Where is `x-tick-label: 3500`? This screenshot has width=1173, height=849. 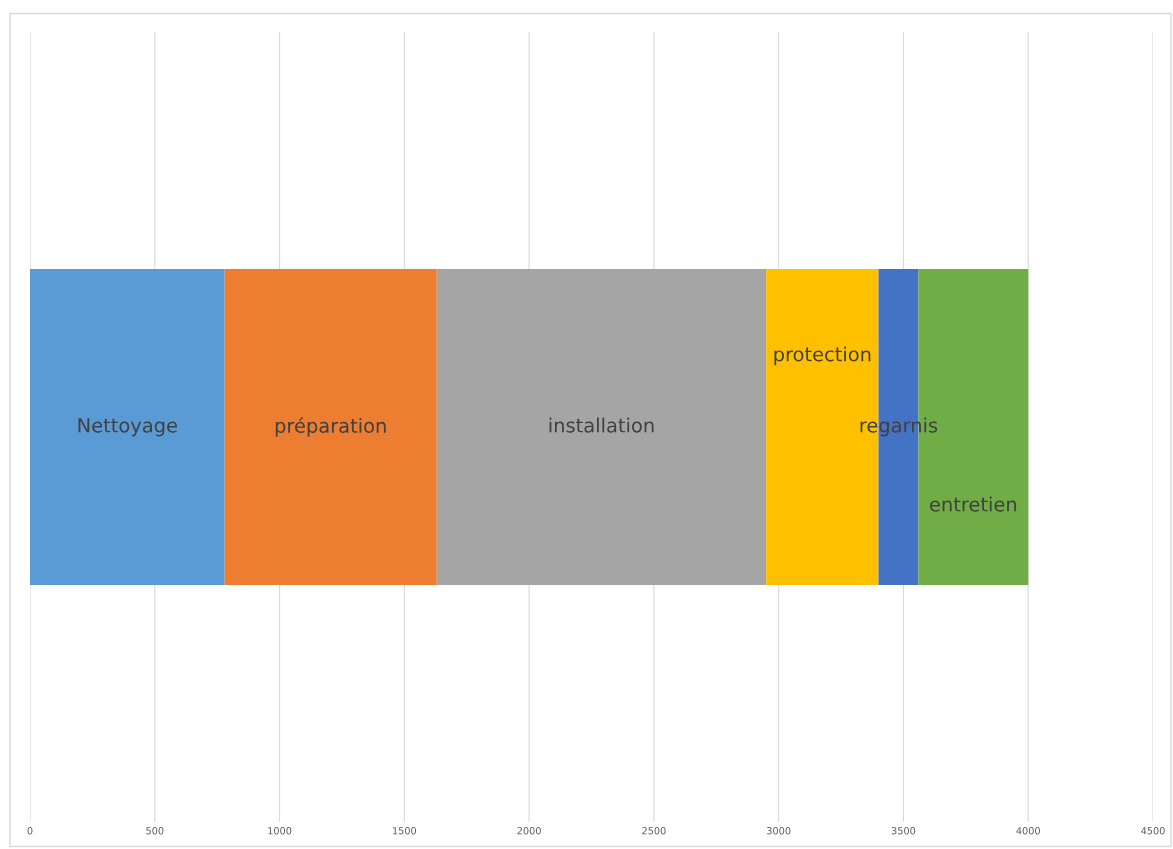
x-tick-label: 3500 is located at coordinates (903, 831).